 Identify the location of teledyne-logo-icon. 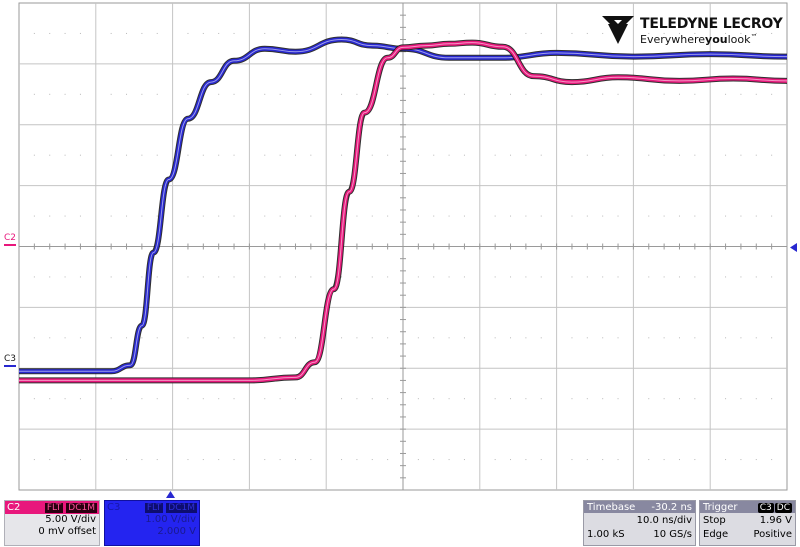
(618, 30).